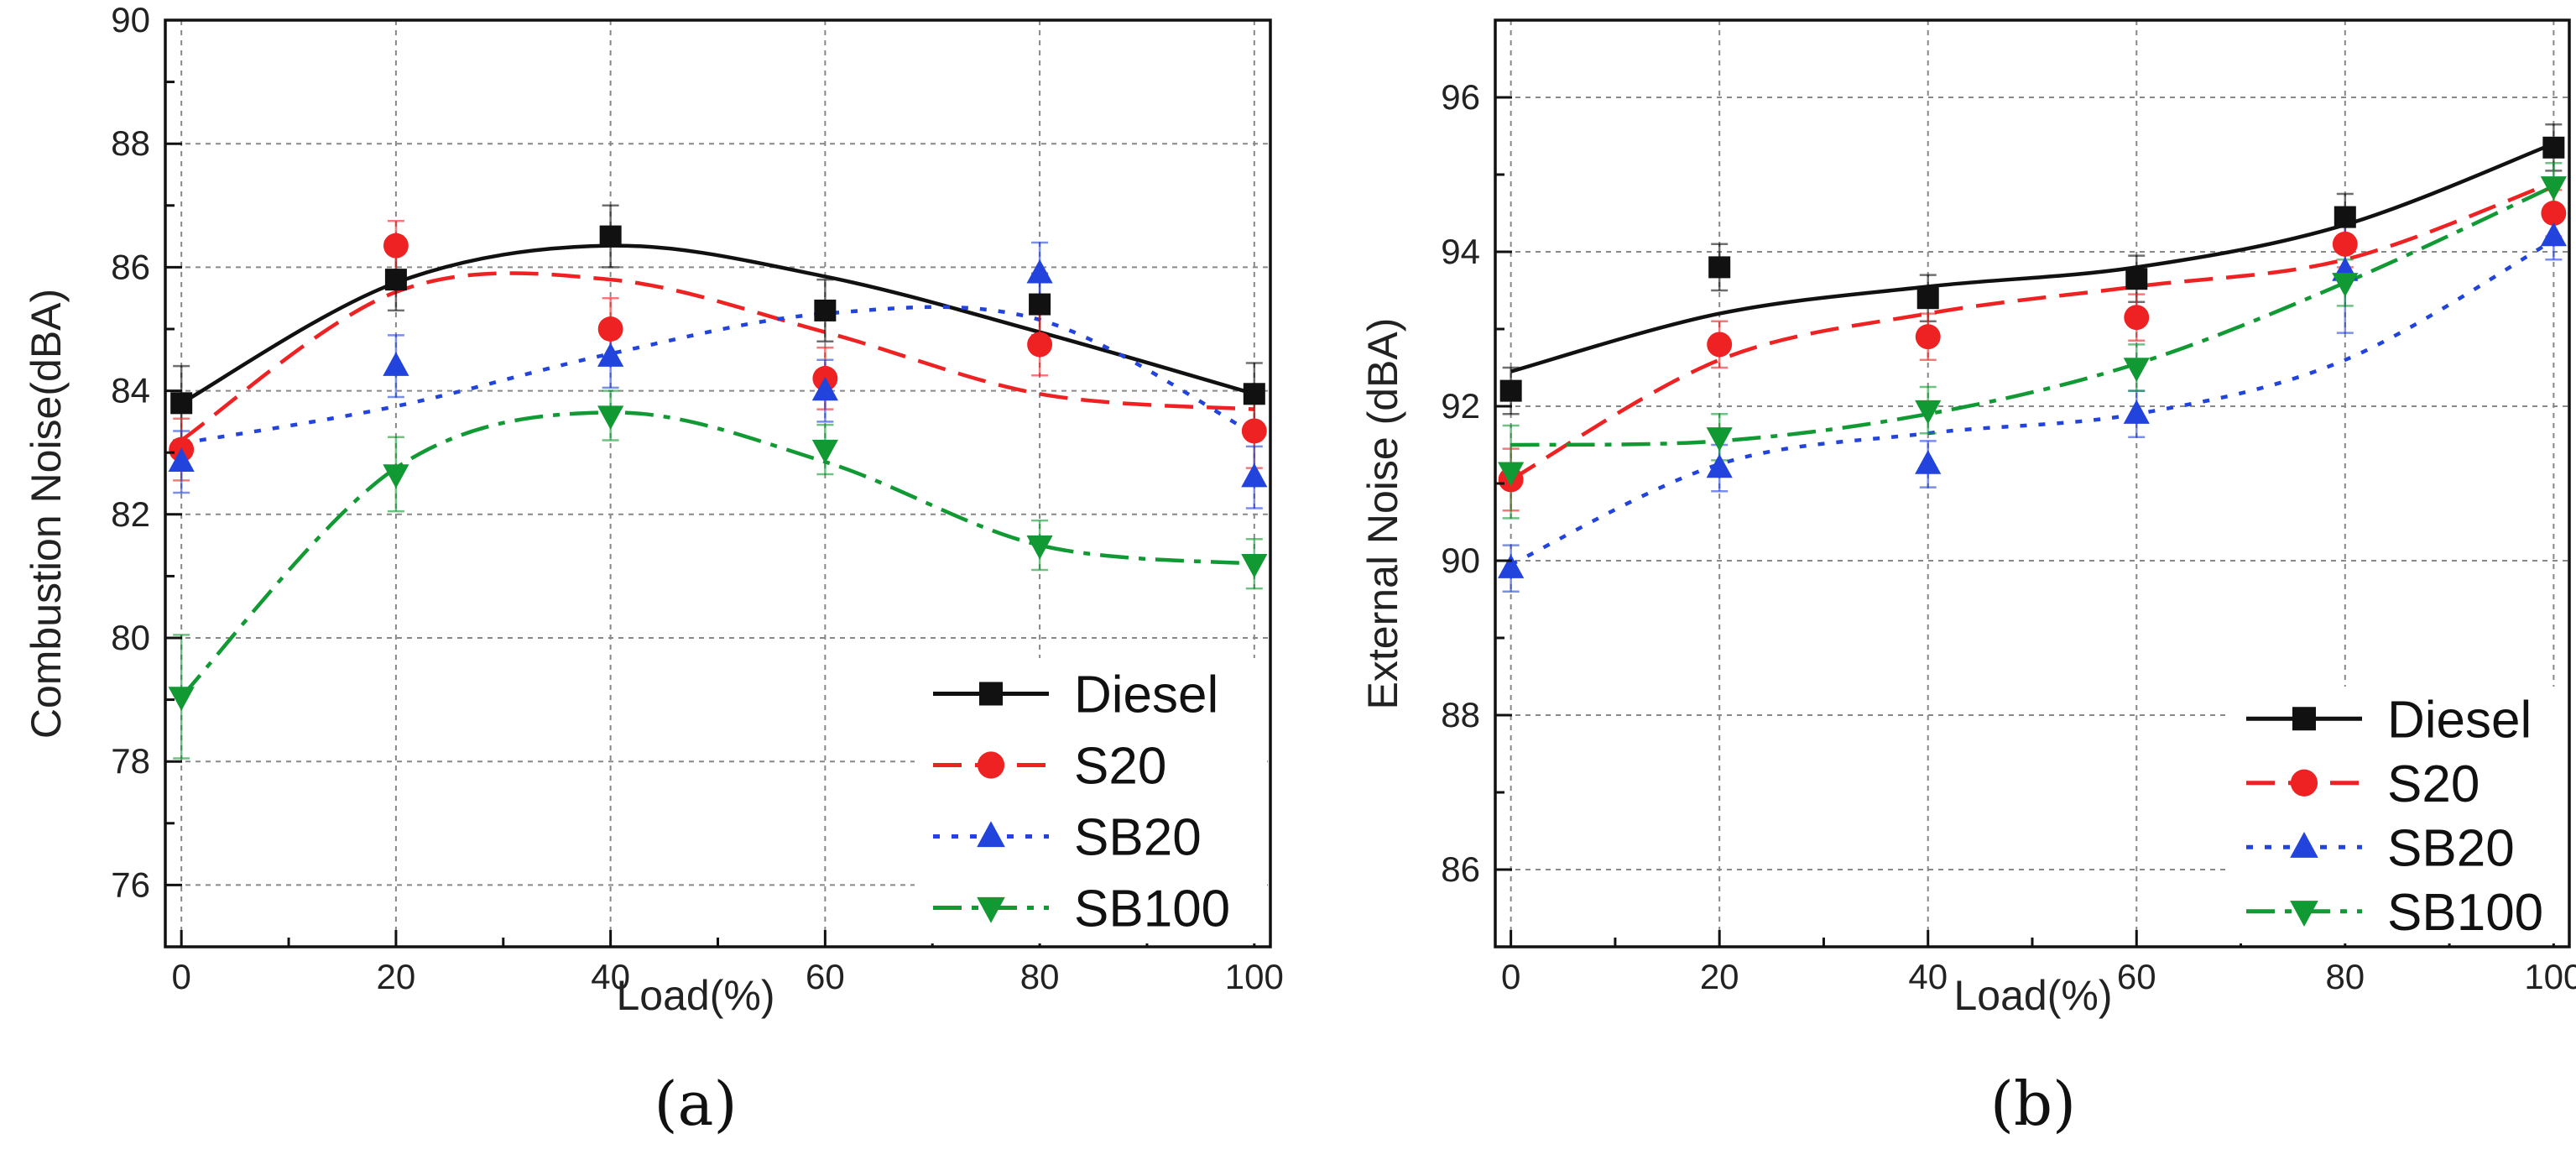 This screenshot has height=1160, width=2576. Describe the element at coordinates (130, 884) in the screenshot. I see `y-tick-label-76: 76` at that location.